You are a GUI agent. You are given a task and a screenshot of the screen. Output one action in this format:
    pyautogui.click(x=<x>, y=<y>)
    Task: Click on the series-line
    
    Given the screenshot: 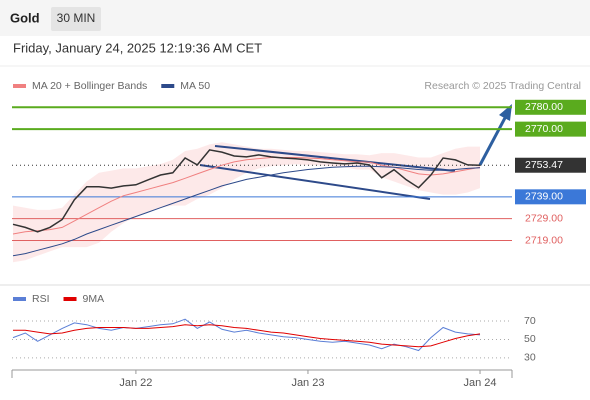 What is the action you would take?
    pyautogui.click(x=247, y=336)
    